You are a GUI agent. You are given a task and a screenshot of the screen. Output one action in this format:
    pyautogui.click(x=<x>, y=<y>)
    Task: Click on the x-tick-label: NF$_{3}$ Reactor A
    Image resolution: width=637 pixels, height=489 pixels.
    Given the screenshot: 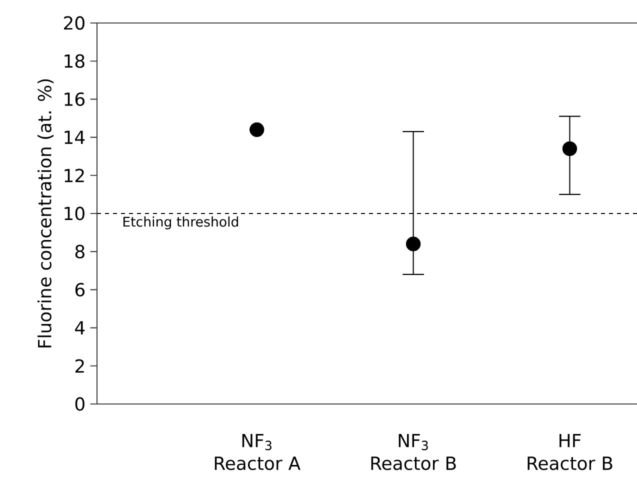 What is the action you would take?
    pyautogui.click(x=257, y=452)
    